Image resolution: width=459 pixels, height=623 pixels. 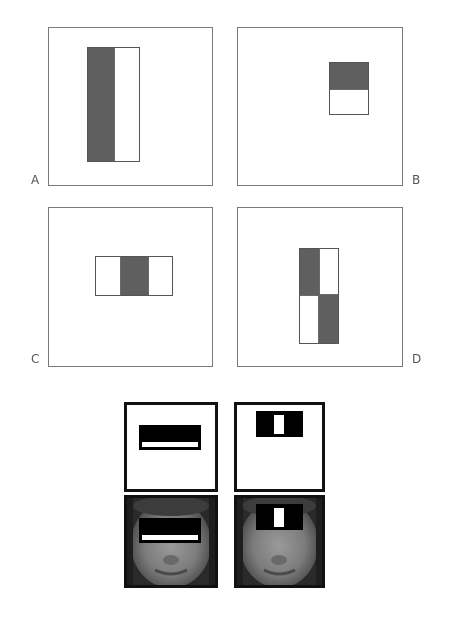 What do you see at coordinates (35, 180) in the screenshot?
I see `panel-label-a: A` at bounding box center [35, 180].